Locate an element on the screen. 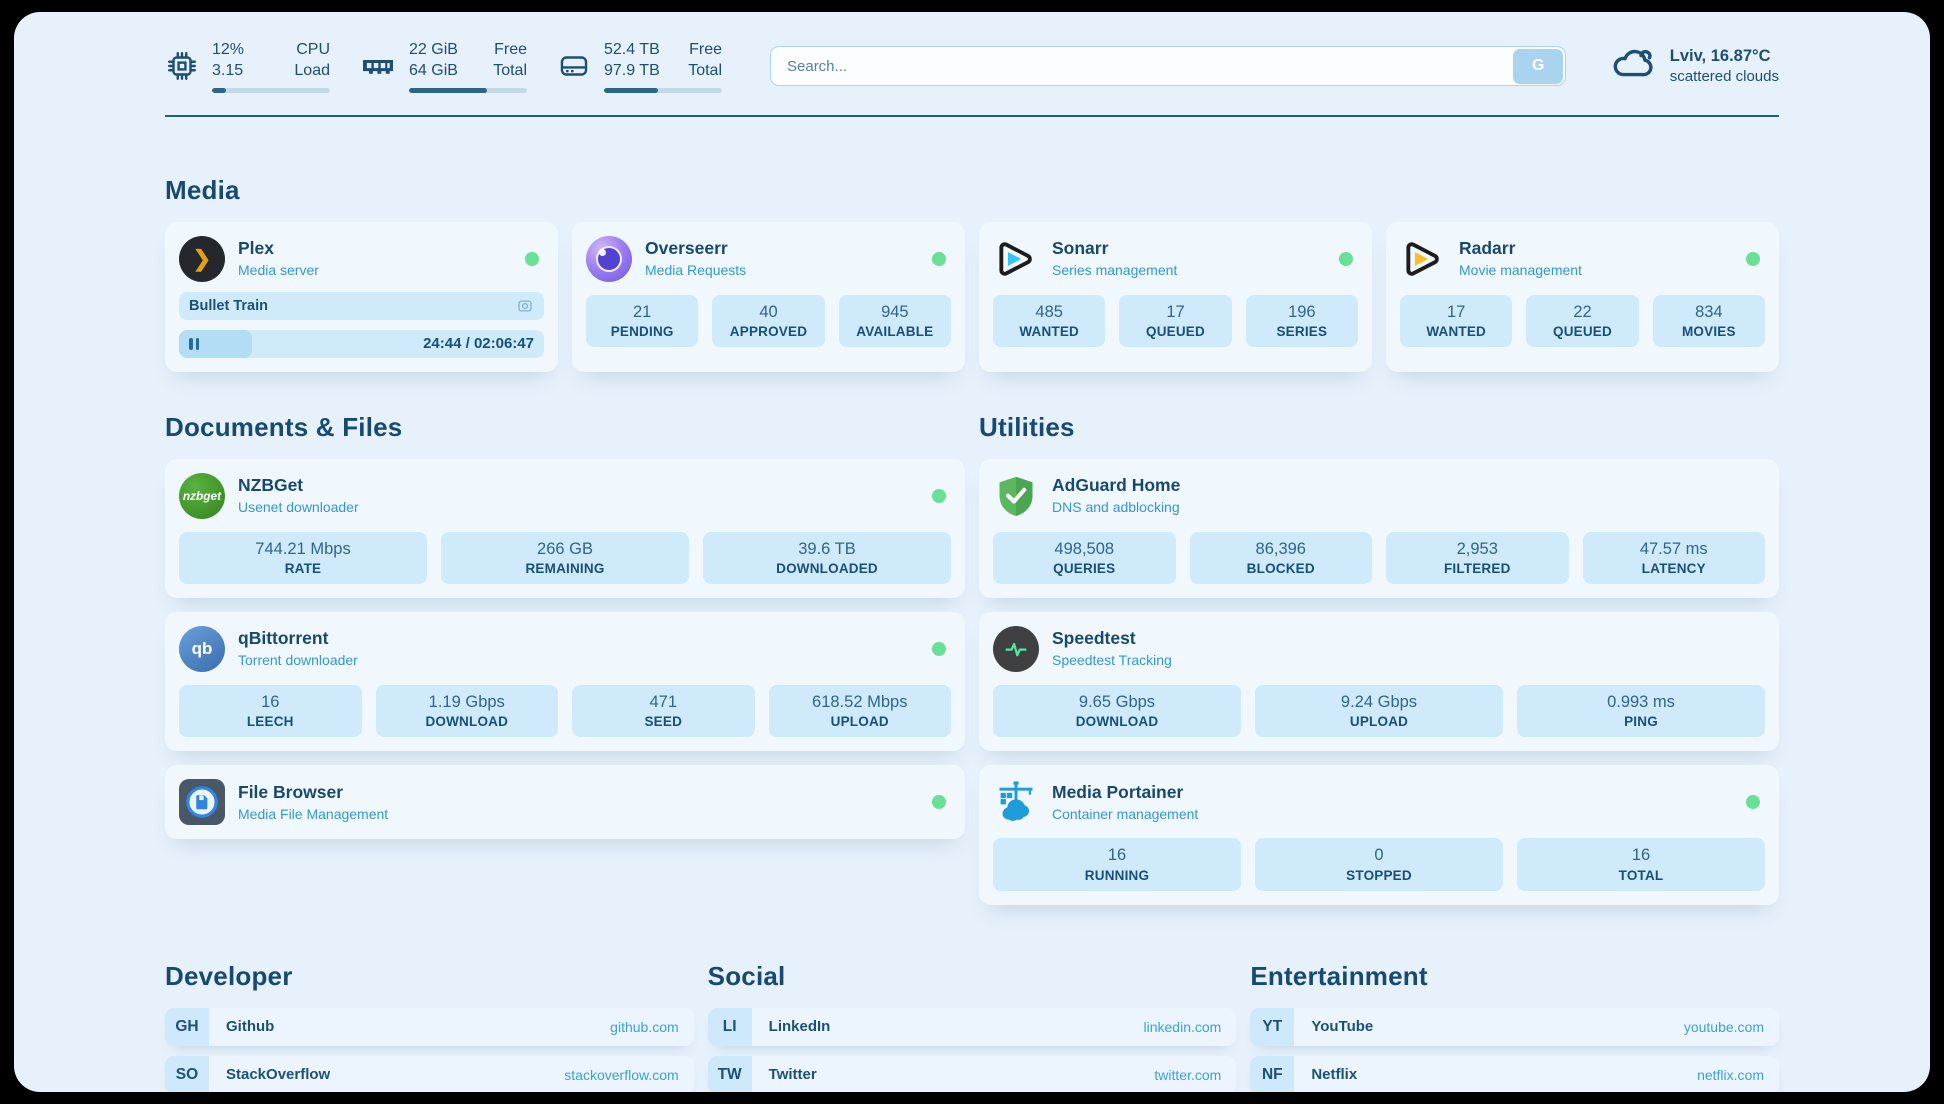  app-subtitle: Torrent downloader is located at coordinates (298, 660).